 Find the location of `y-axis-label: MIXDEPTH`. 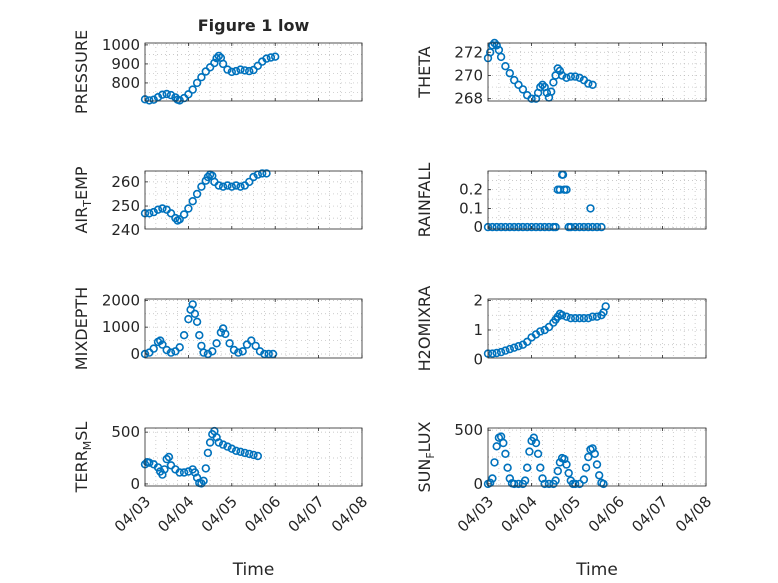

y-axis-label: MIXDEPTH is located at coordinates (81, 328).